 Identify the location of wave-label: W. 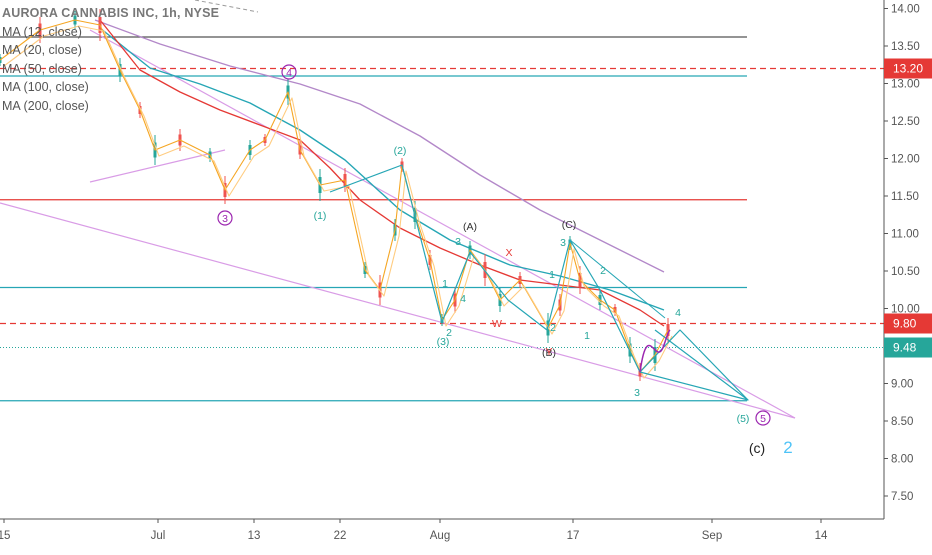
(497, 324).